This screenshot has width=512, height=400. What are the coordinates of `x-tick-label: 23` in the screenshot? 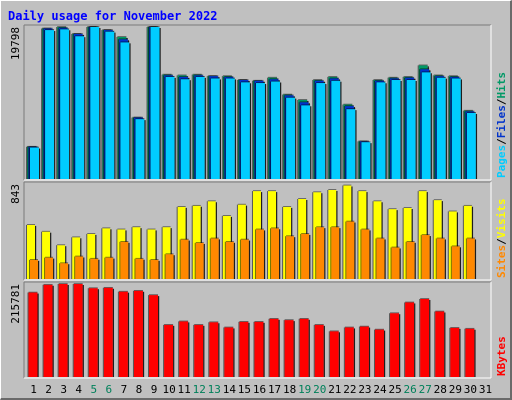 It's located at (364, 389).